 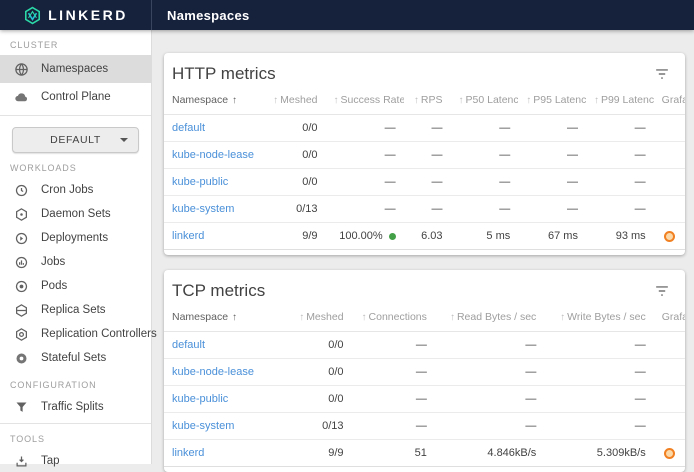 What do you see at coordinates (427, 155) in the screenshot?
I see `rps-cell: —` at bounding box center [427, 155].